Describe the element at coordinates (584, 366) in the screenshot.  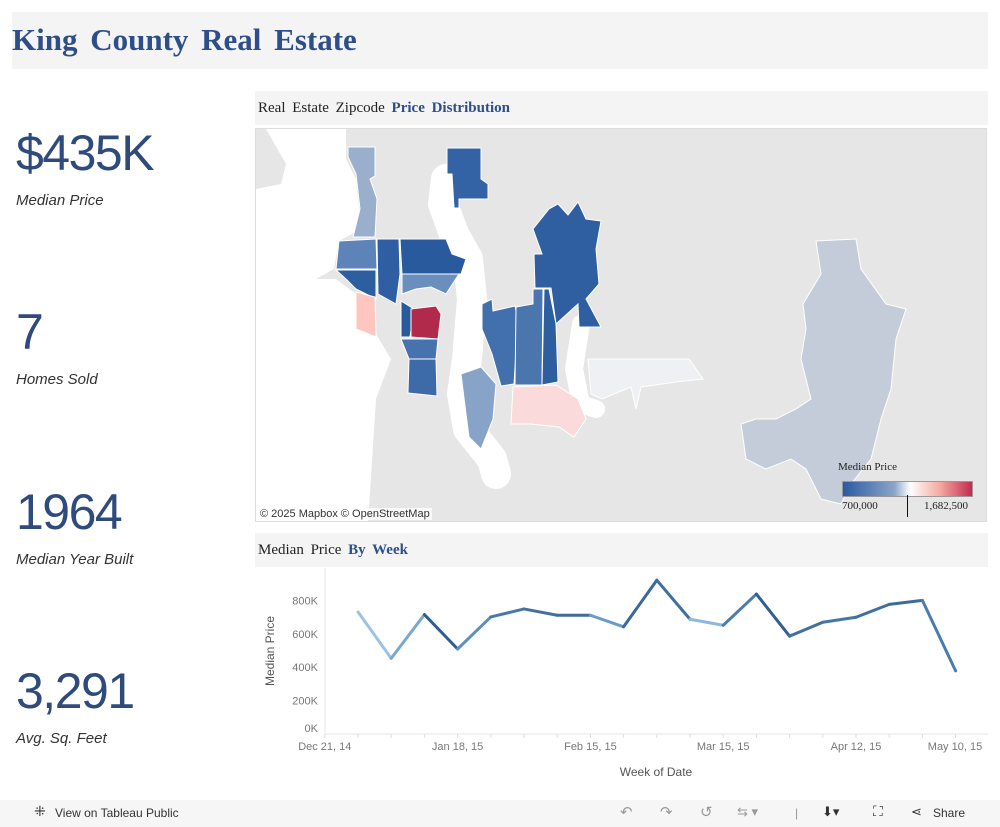
I see `lake-sammamish-water` at that location.